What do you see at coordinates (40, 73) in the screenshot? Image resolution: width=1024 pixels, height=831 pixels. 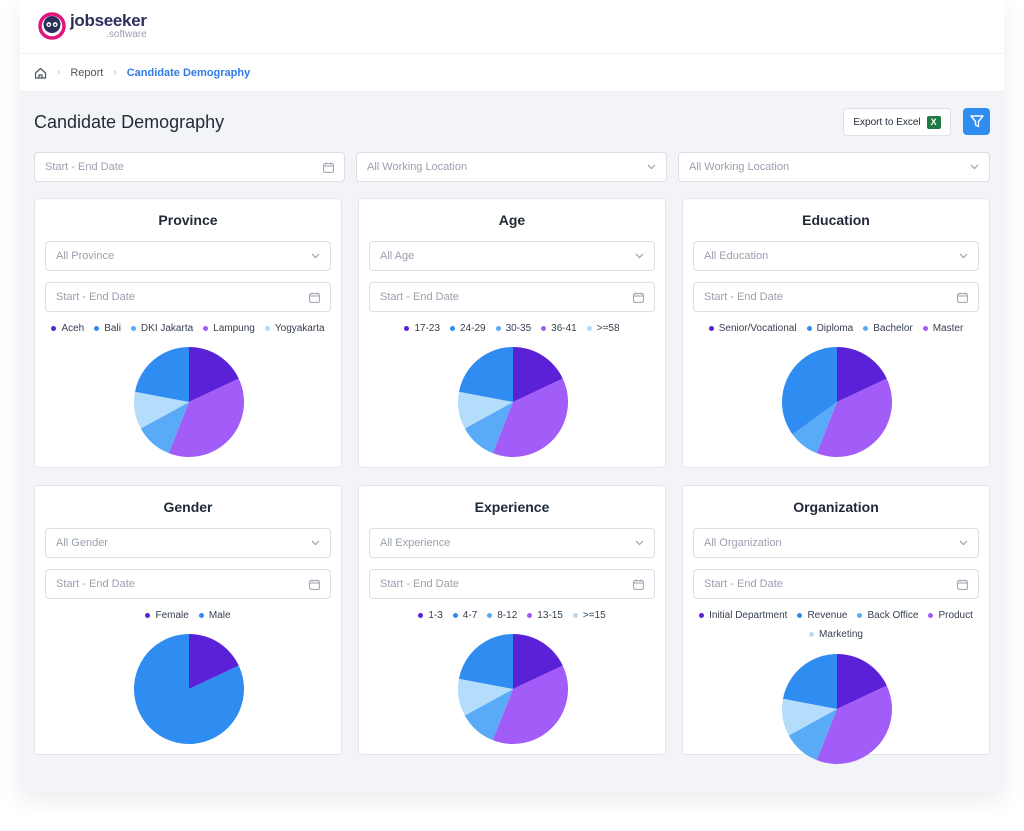 I see `home-icon` at bounding box center [40, 73].